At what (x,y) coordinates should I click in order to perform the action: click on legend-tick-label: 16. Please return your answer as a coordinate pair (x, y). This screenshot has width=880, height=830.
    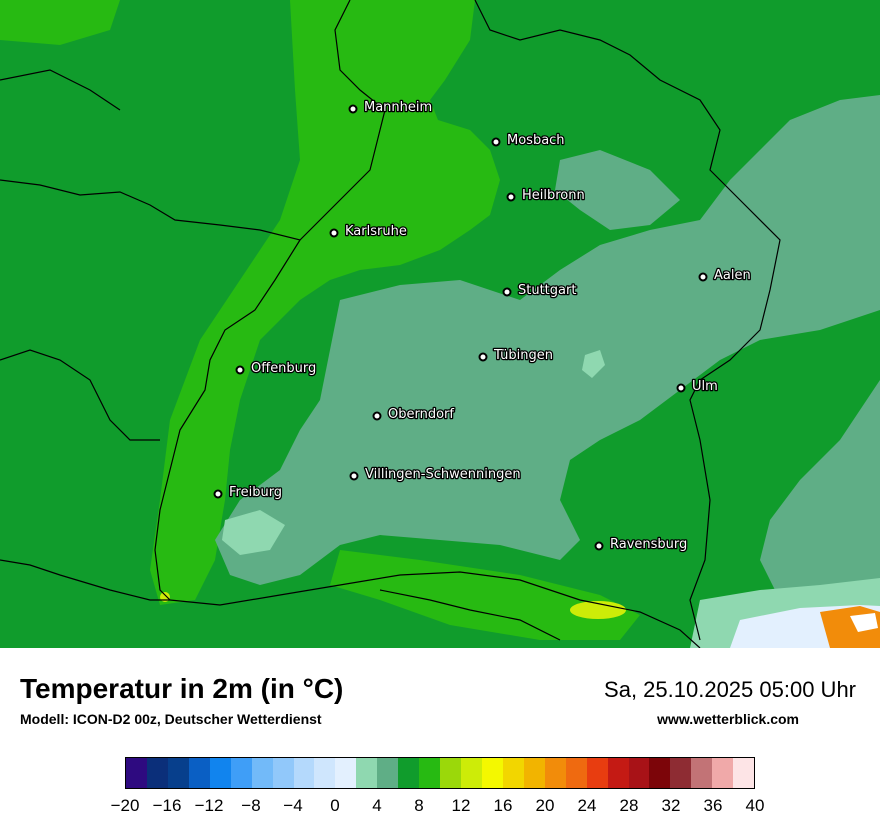
    Looking at the image, I should click on (503, 805).